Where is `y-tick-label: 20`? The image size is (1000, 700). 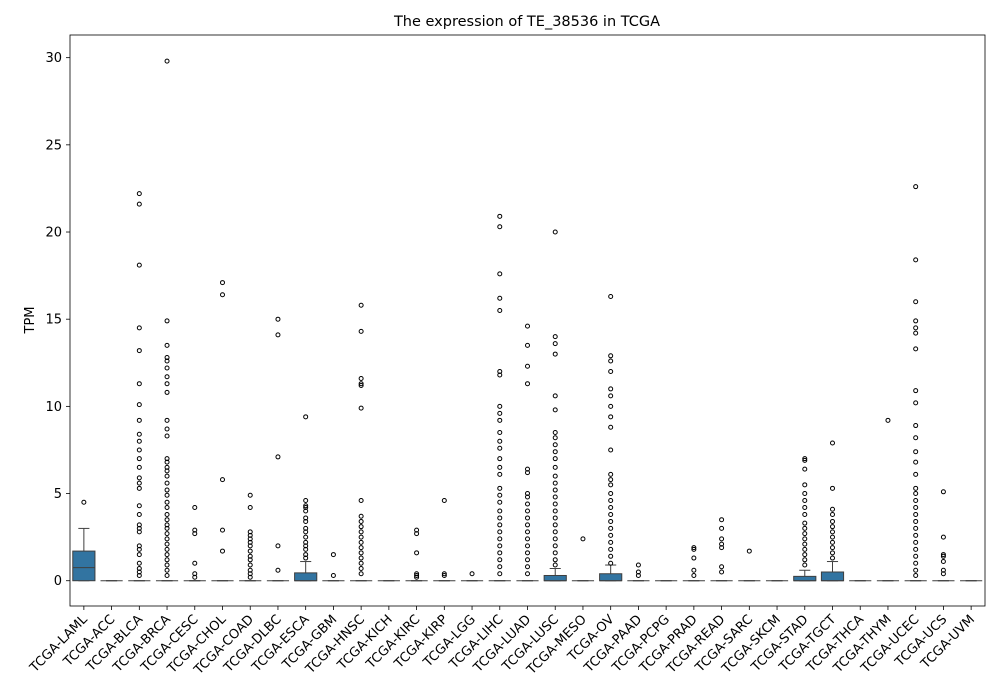
y-tick-label: 20 is located at coordinates (53, 233).